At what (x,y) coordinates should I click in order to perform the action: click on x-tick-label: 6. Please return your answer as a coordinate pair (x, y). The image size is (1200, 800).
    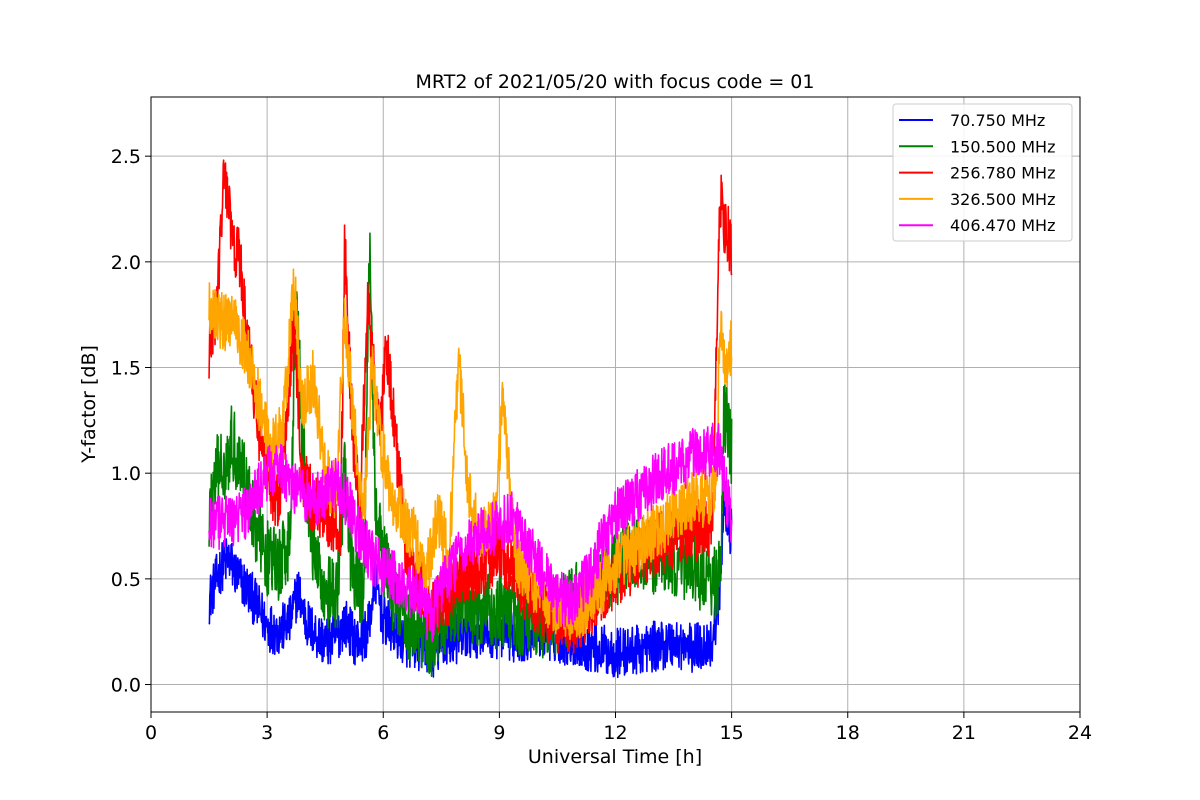
    Looking at the image, I should click on (383, 733).